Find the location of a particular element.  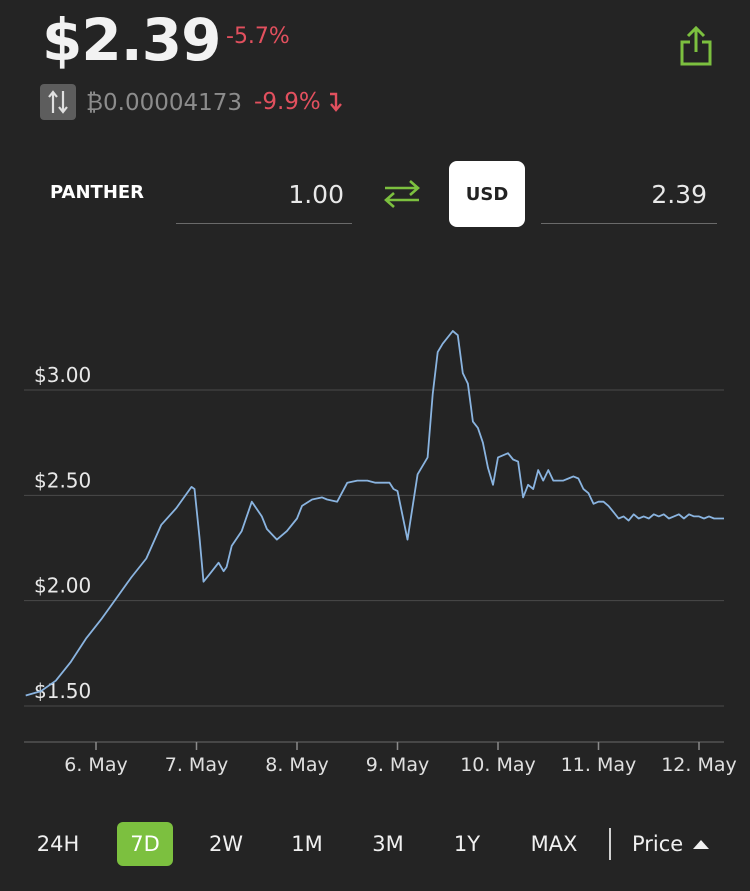

range-1m-button: 1M is located at coordinates (307, 844).